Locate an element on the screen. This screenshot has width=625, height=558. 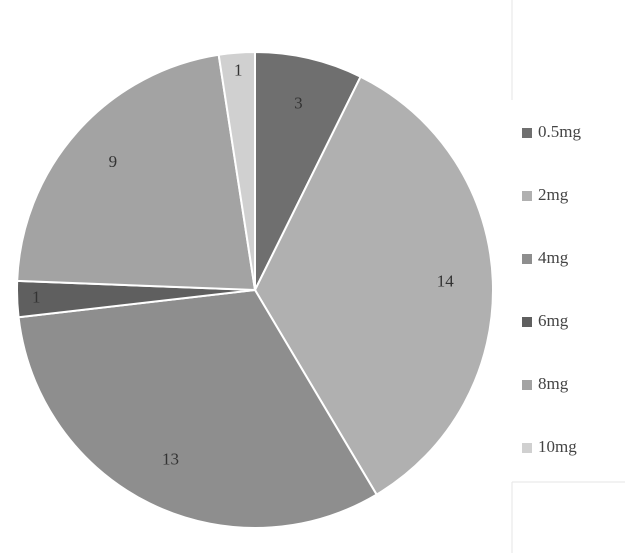
legend-label-10mg: 10mg is located at coordinates (557, 446).